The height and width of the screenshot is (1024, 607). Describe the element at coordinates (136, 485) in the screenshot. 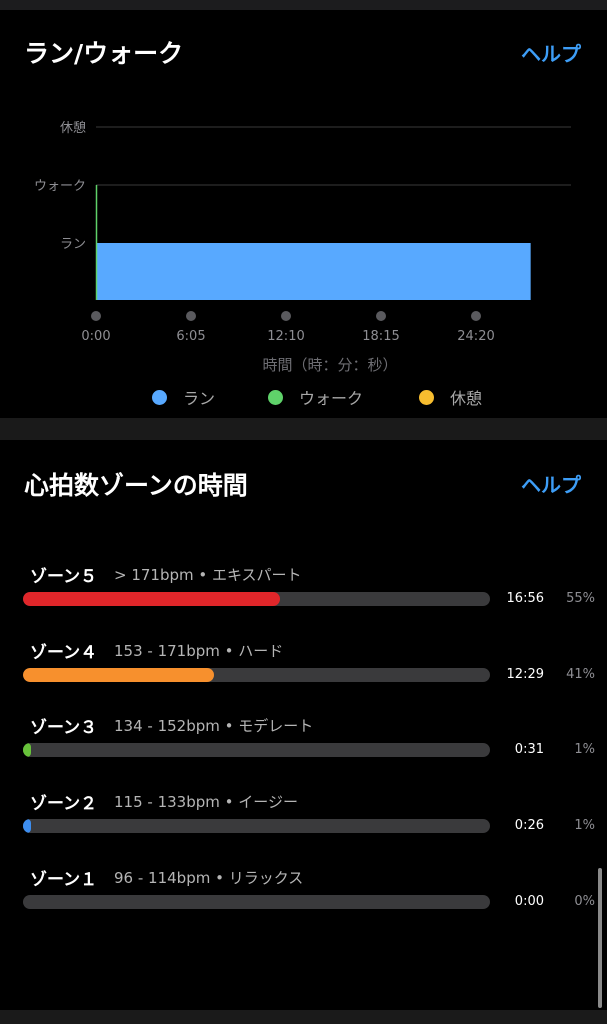

I see `hr-zones-title: 心拍数ゾーンの時間` at that location.